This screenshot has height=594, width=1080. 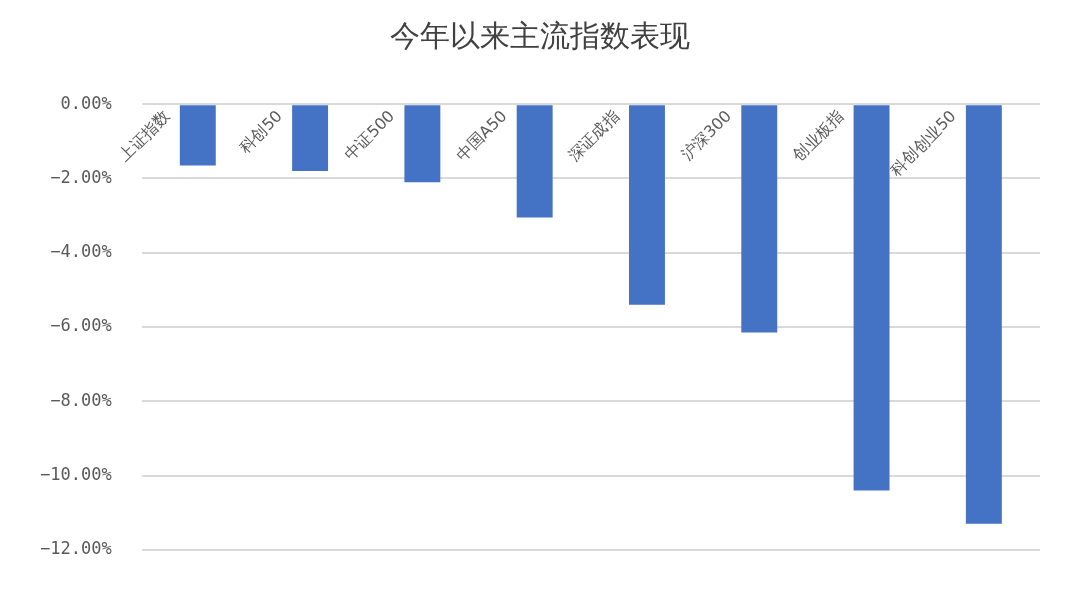 I want to click on x-tick-label: 创业板指, so click(x=818, y=136).